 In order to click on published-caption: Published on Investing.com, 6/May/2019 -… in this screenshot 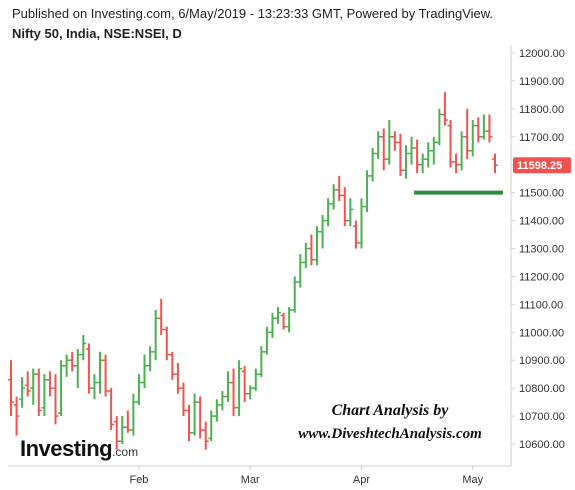, I will do `click(253, 13)`.